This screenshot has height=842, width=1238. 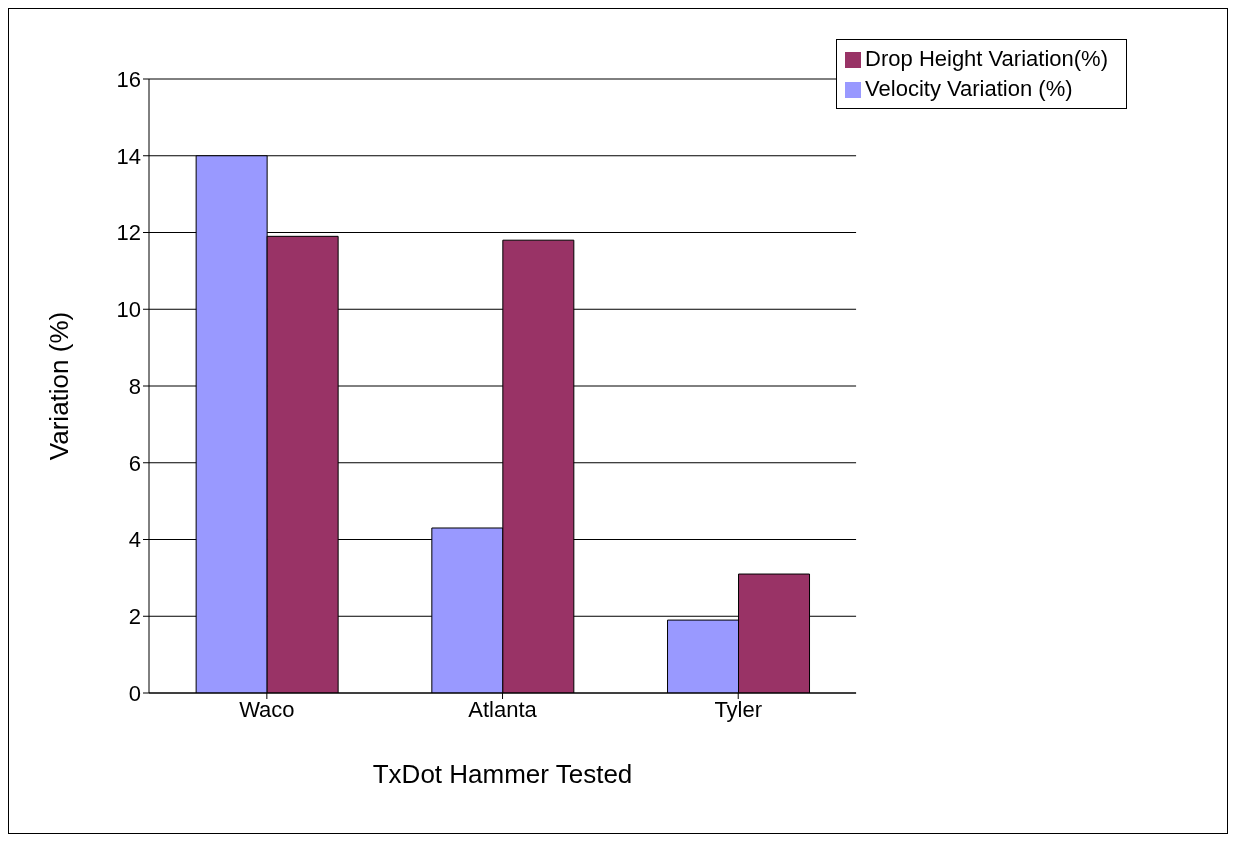 I want to click on y-axis-title: Variation (%), so click(x=59, y=386).